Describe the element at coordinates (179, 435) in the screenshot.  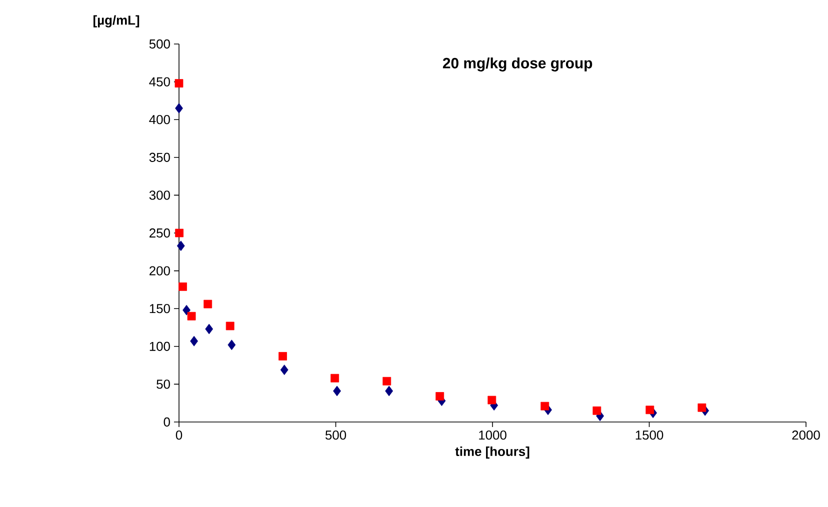
I see `x-tick-label: 0` at that location.